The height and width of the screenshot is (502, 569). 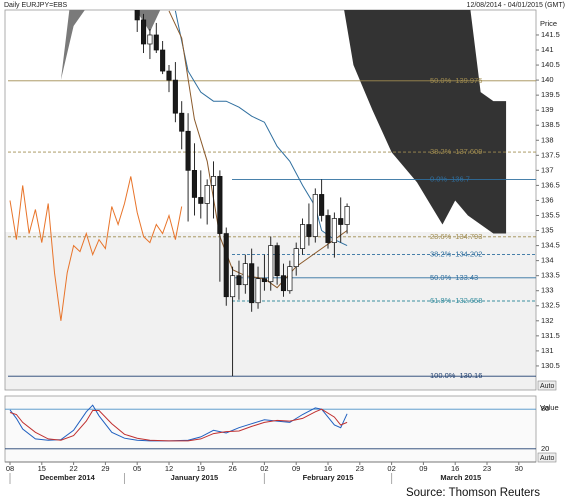 I want to click on fib-price: 136.7, so click(x=460, y=178).